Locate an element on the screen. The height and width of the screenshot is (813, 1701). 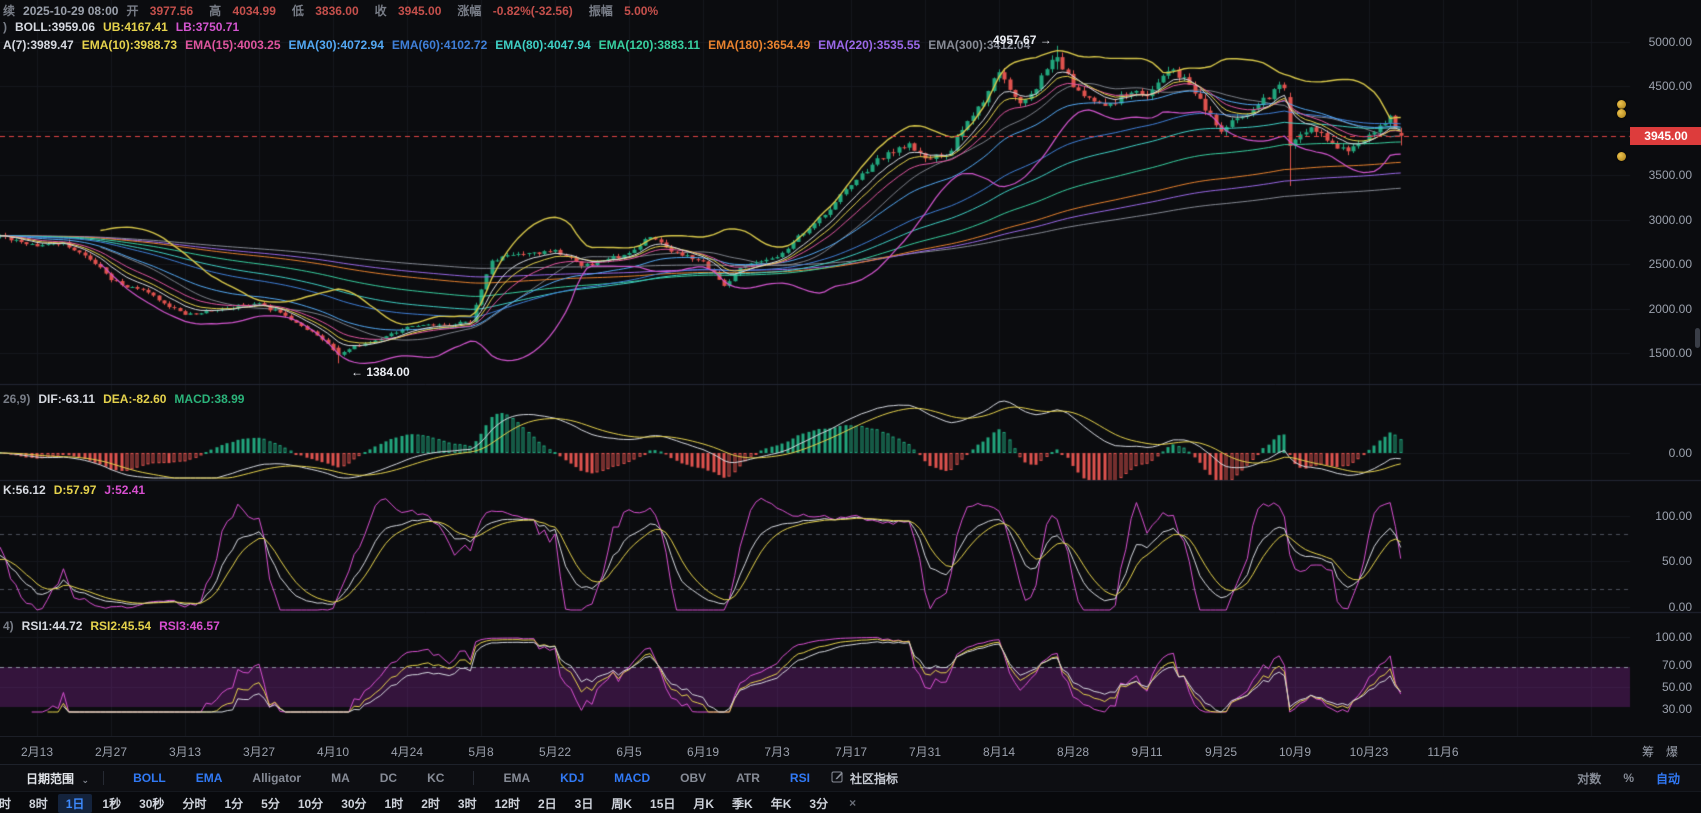
date-label: 9月11 is located at coordinates (1147, 752).